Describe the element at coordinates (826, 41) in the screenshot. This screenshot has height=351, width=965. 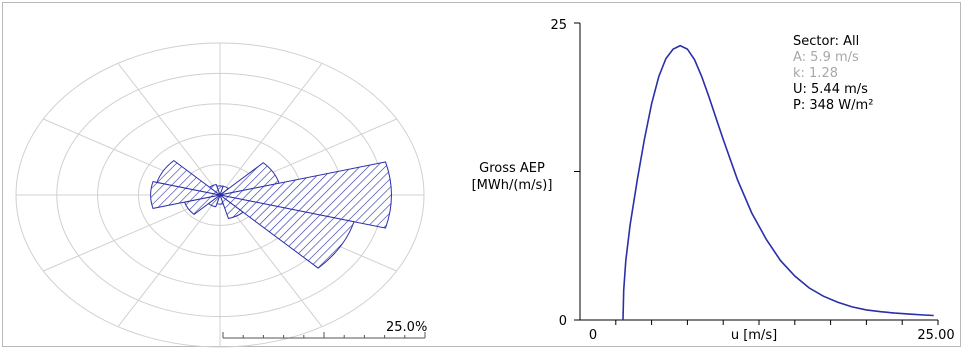
I see `info-sector: Sector: All` at that location.